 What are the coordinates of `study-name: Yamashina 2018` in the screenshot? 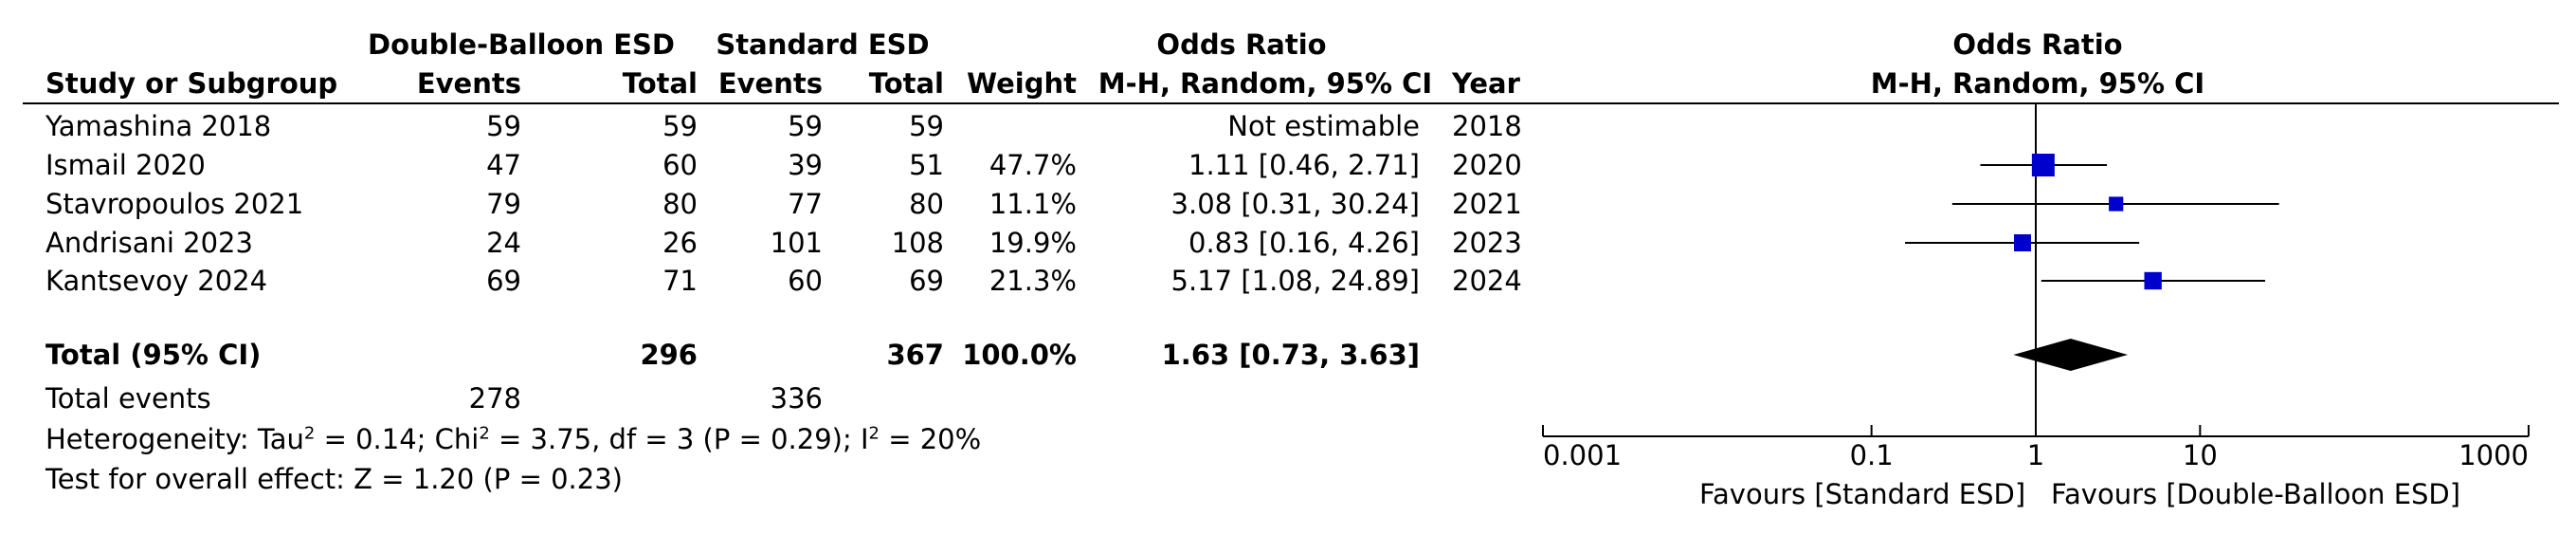 It's located at (158, 126).